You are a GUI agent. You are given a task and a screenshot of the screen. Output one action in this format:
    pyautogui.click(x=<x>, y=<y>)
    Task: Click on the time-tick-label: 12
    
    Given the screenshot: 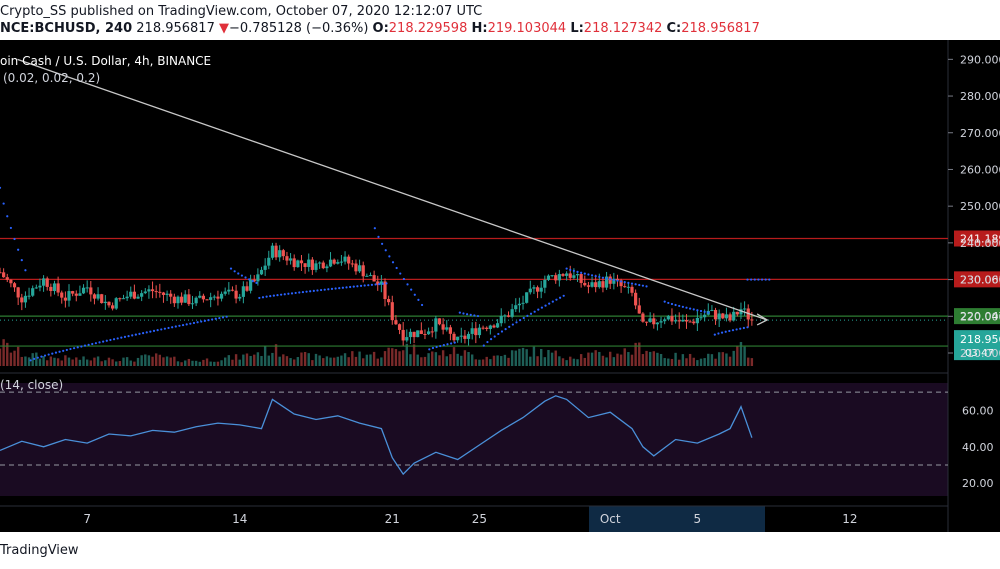 What is the action you would take?
    pyautogui.click(x=849, y=519)
    